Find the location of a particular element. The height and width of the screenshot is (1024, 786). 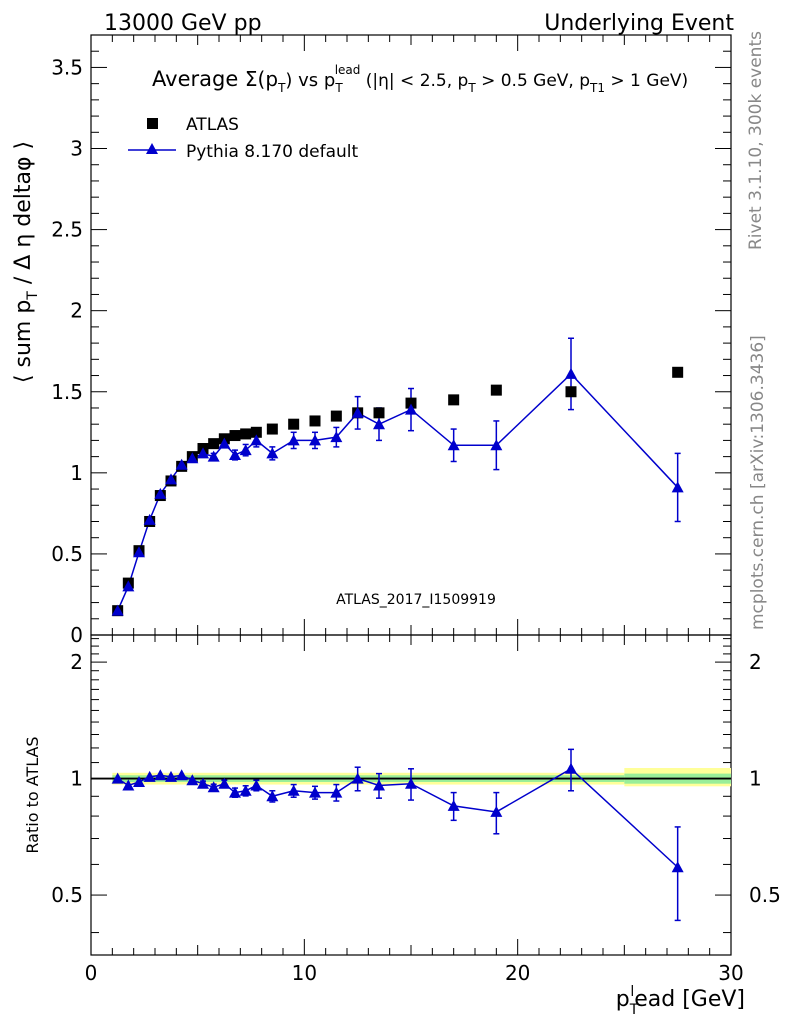

ratio-y-tick-label-right: 0.5 is located at coordinates (765, 895).